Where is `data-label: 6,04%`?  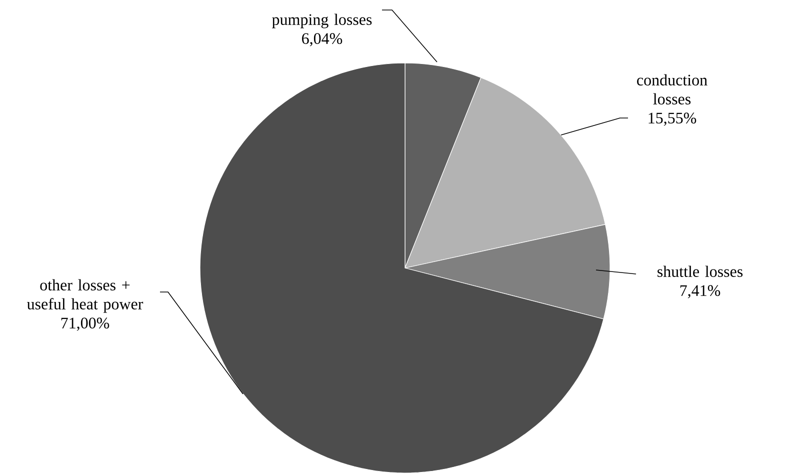 data-label: 6,04% is located at coordinates (322, 39).